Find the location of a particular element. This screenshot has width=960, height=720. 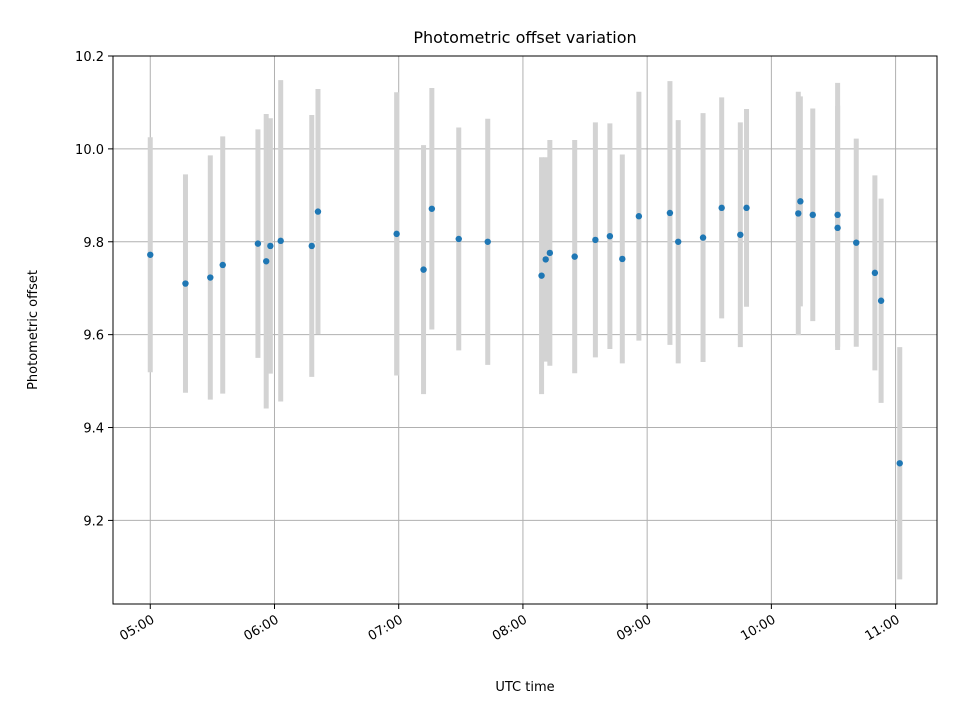

y-axis-label: Photometric offset is located at coordinates (33, 330).